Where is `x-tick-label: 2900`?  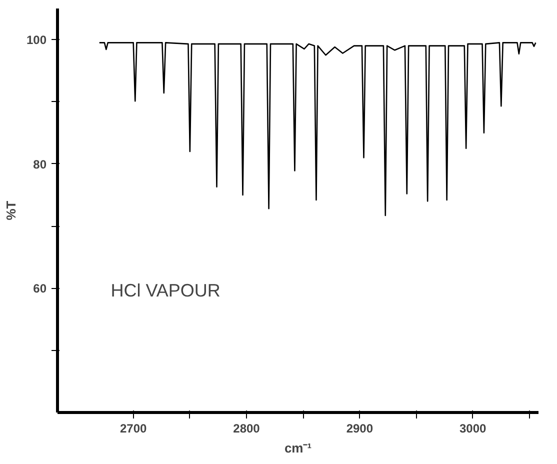
x-tick-label: 2900 is located at coordinates (360, 429).